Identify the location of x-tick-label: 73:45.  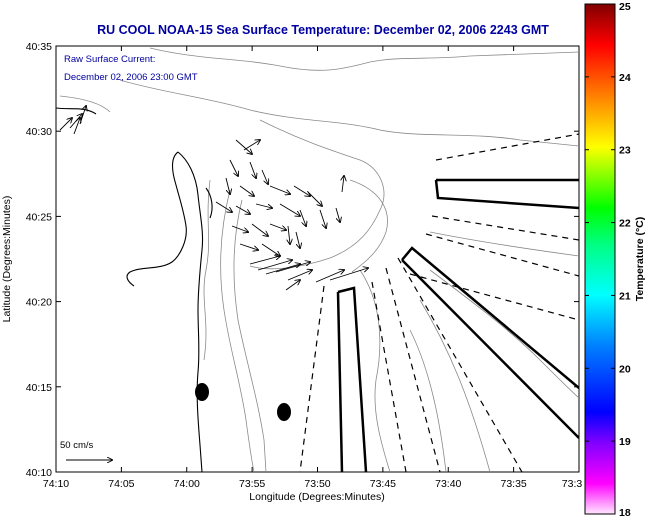
(383, 484).